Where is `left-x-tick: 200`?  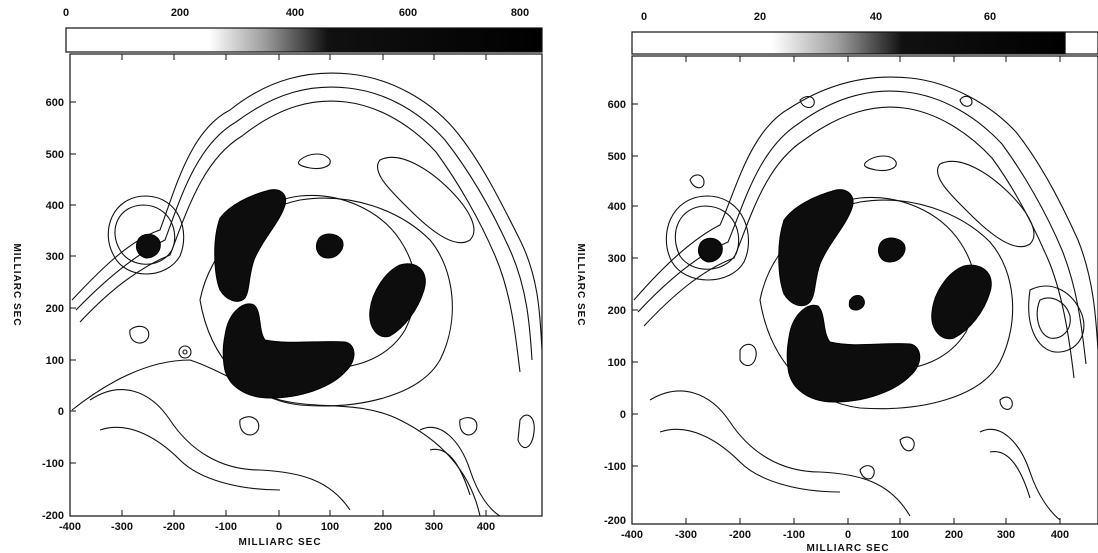
left-x-tick: 200 is located at coordinates (383, 527).